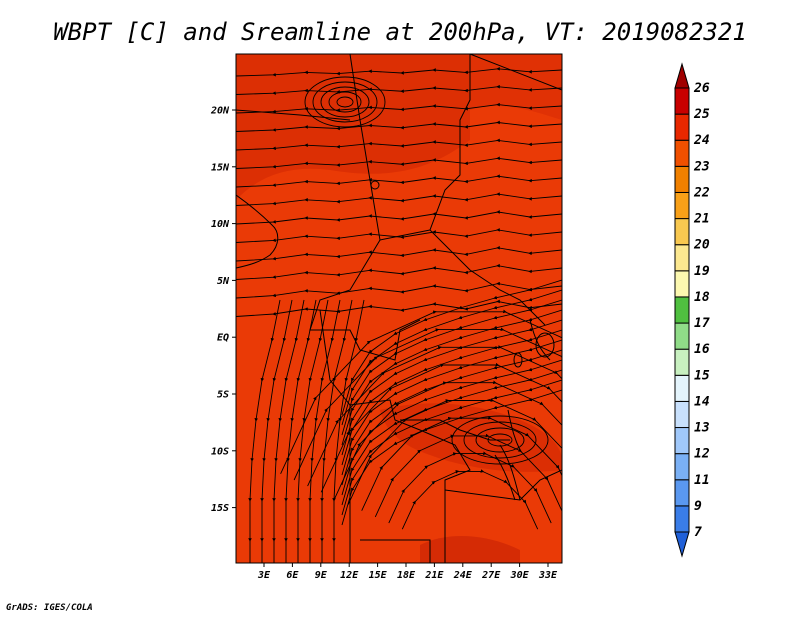  I want to click on latitude-axis: 20N 15N 10N 5N EQ 5S 10S 15S, so click(223, 310).